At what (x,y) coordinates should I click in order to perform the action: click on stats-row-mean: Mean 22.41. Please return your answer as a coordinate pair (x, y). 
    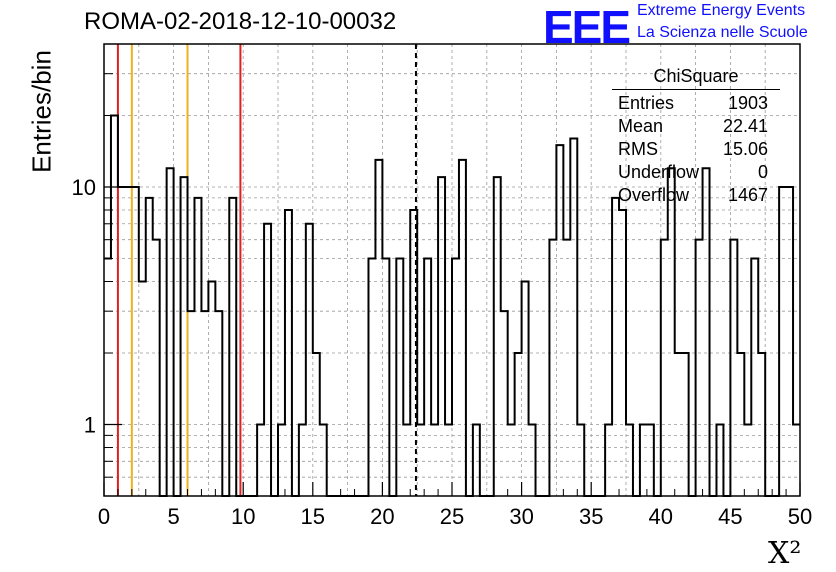
    Looking at the image, I should click on (696, 126).